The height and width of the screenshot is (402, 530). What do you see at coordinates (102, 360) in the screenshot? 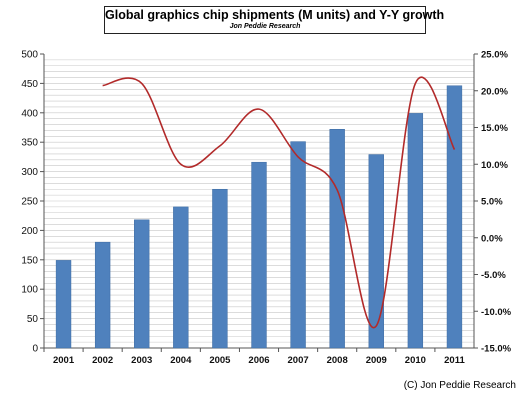
I see `x-tick-label: 2002` at bounding box center [102, 360].